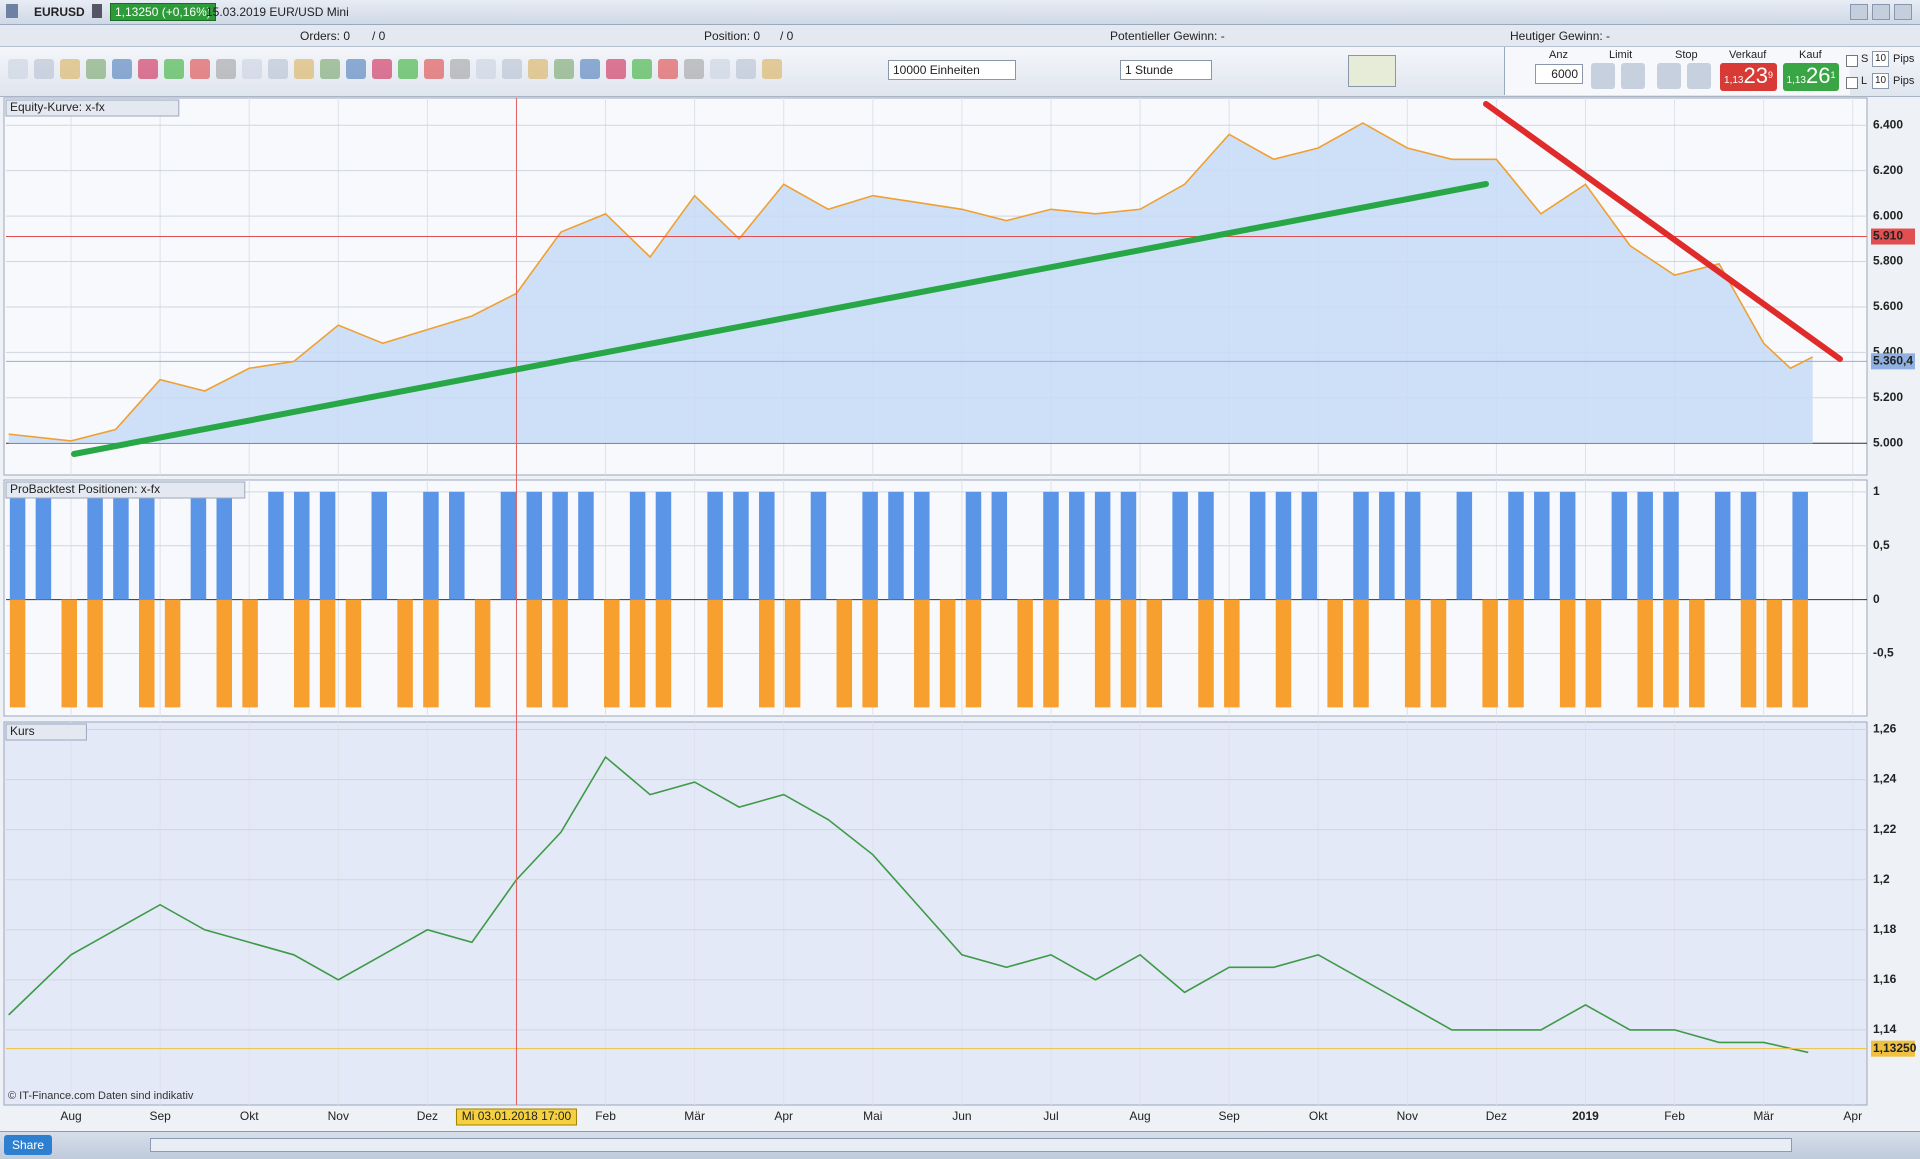 The width and height of the screenshot is (1920, 1159). I want to click on level-label: 1,13250, so click(1895, 1048).